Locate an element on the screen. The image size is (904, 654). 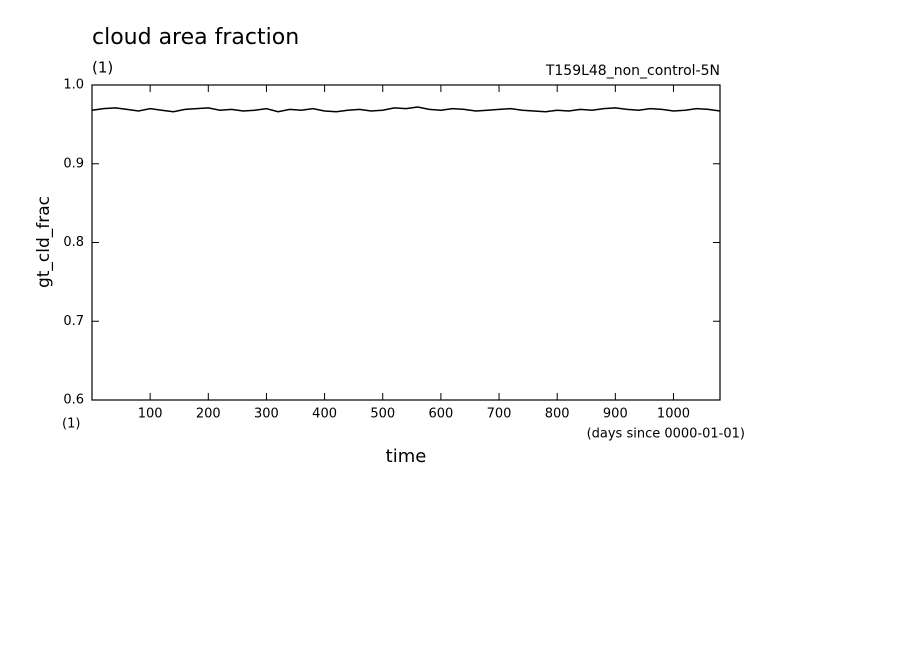
x-tick-label: 200 is located at coordinates (208, 414).